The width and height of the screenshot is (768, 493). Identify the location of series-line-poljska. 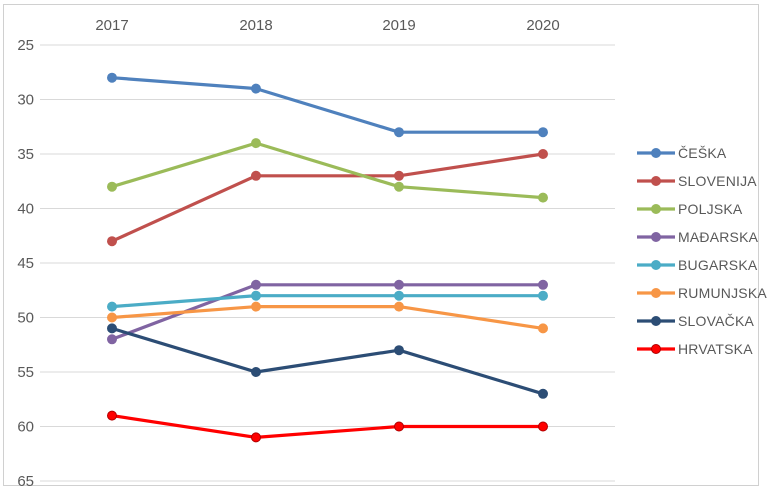
(327, 170).